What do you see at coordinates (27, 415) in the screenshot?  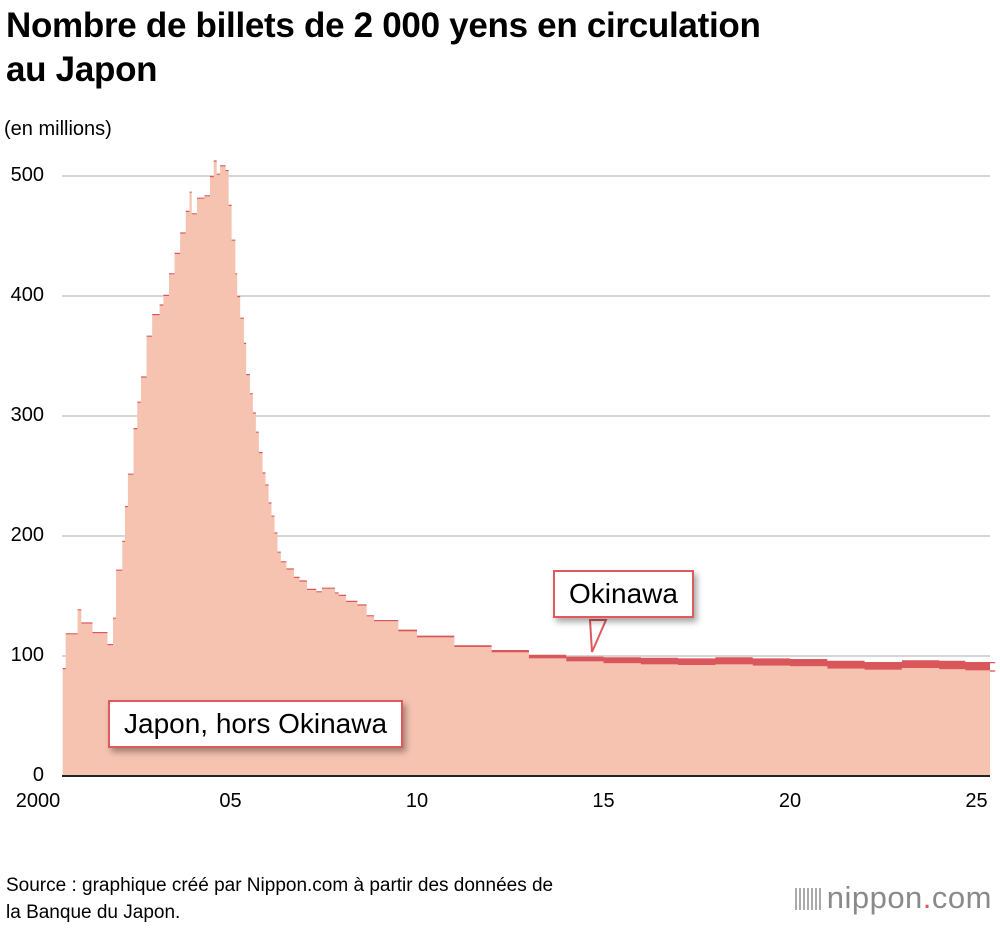 I see `y-tick-label: 300` at bounding box center [27, 415].